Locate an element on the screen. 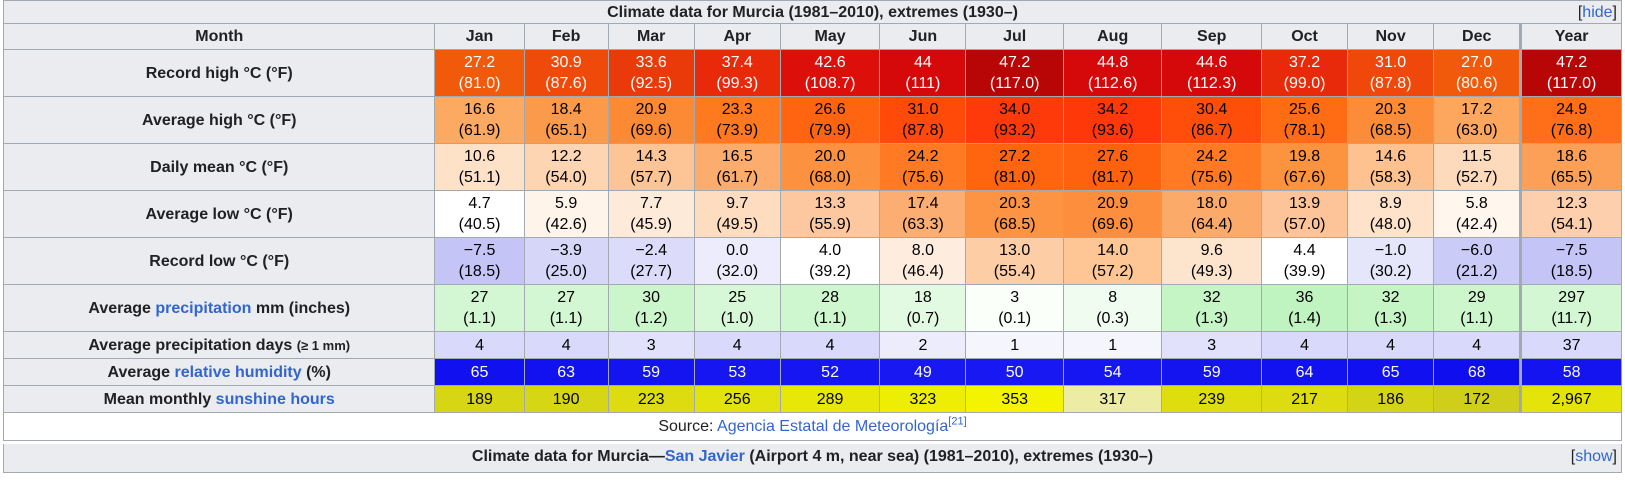  cell-value: 11.5 is located at coordinates (1476, 156).